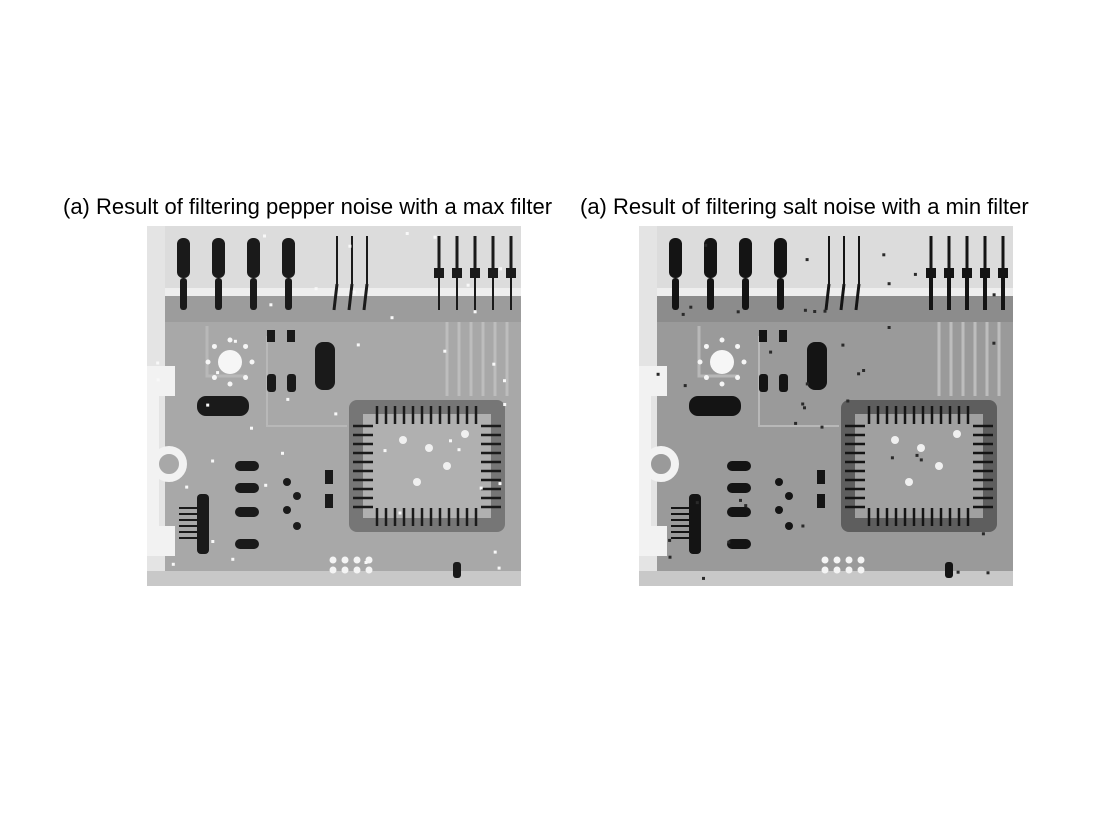 The height and width of the screenshot is (840, 1120). I want to click on panel-b-image, so click(826, 406).